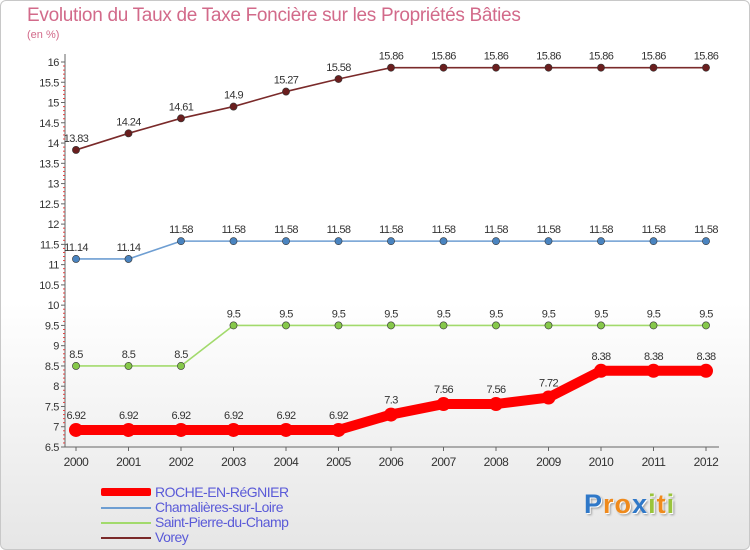  What do you see at coordinates (53, 266) in the screenshot?
I see `y-tick-label: 11` at bounding box center [53, 266].